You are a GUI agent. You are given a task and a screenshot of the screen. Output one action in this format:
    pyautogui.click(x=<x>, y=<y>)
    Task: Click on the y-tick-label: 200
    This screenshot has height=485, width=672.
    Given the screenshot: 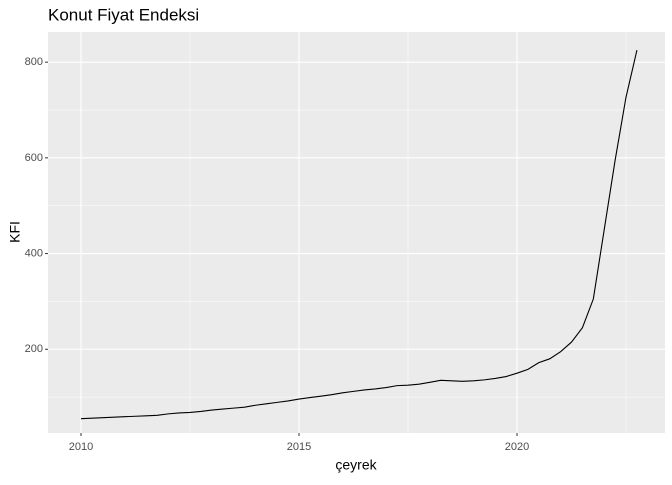 What is the action you would take?
    pyautogui.click(x=34, y=349)
    